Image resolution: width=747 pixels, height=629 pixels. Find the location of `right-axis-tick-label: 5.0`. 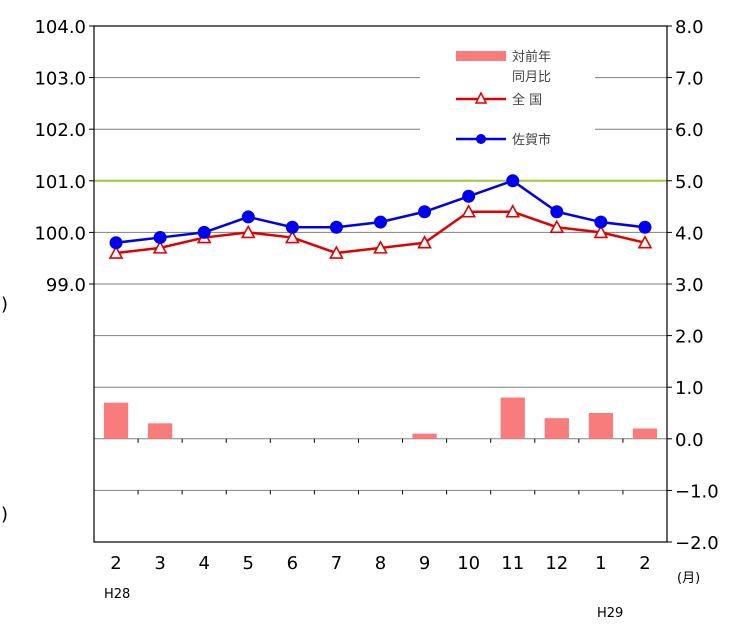

right-axis-tick-label: 5.0 is located at coordinates (689, 182).